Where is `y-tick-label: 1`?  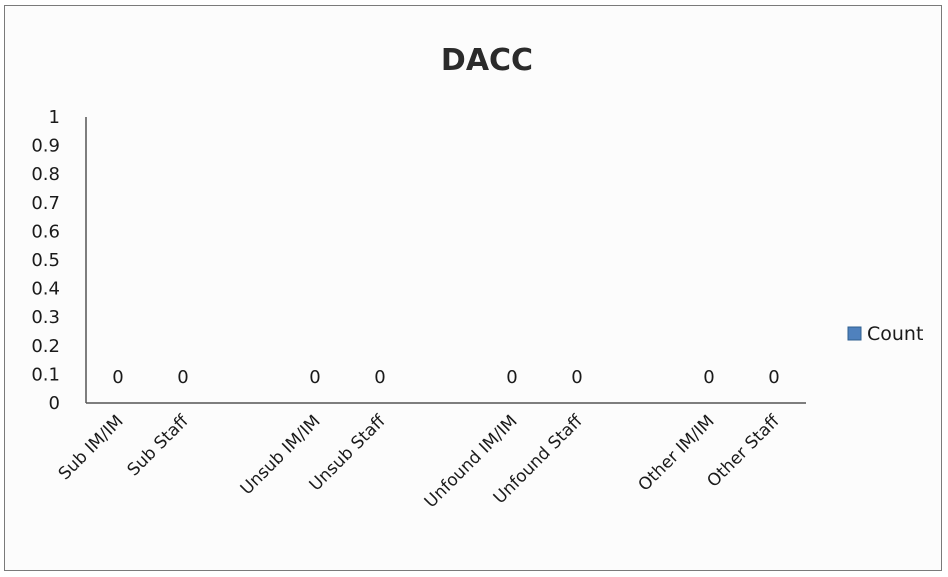 y-tick-label: 1 is located at coordinates (54, 117).